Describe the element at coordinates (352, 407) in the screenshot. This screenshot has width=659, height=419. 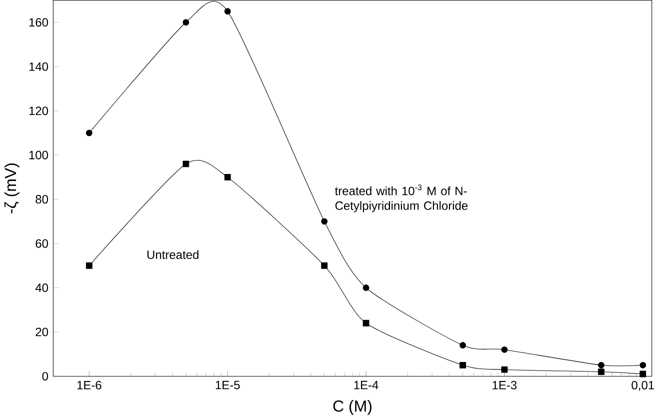
I see `x-axis-title: C (M)` at that location.